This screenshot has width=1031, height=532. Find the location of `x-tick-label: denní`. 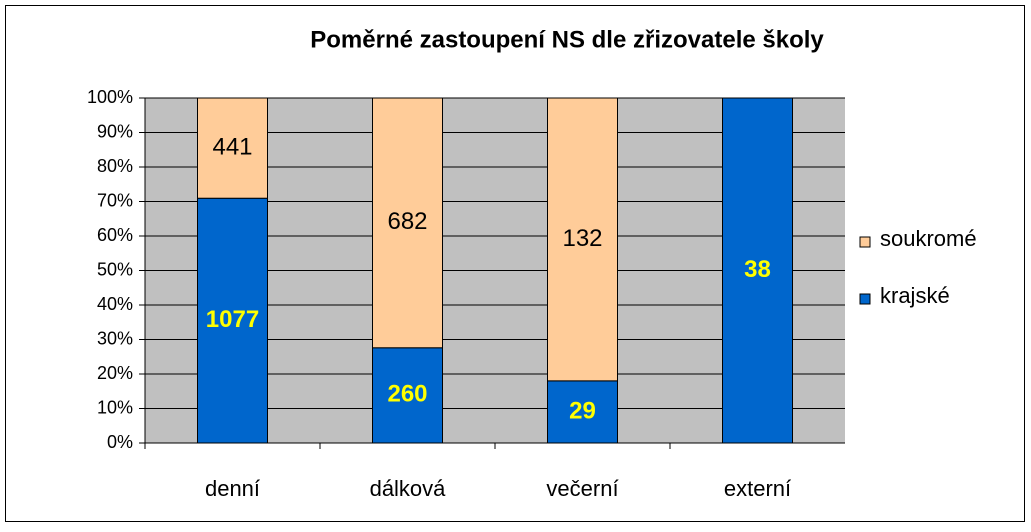

x-tick-label: denní is located at coordinates (232, 488).